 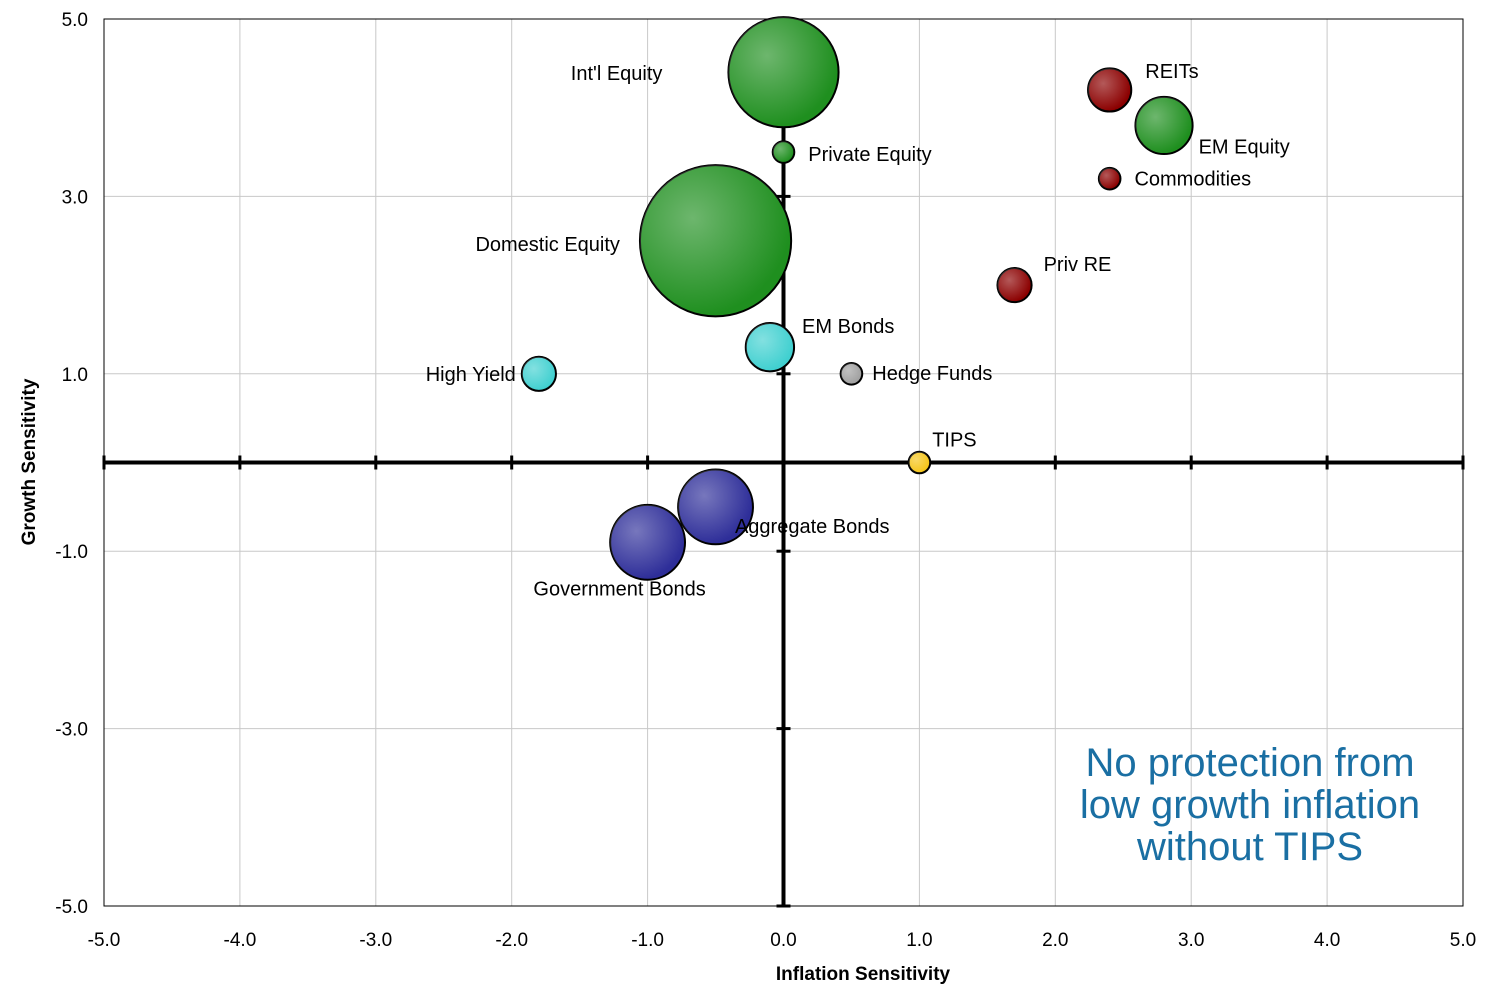 I want to click on annotation-line-2: low growth inflation, so click(x=1250, y=805).